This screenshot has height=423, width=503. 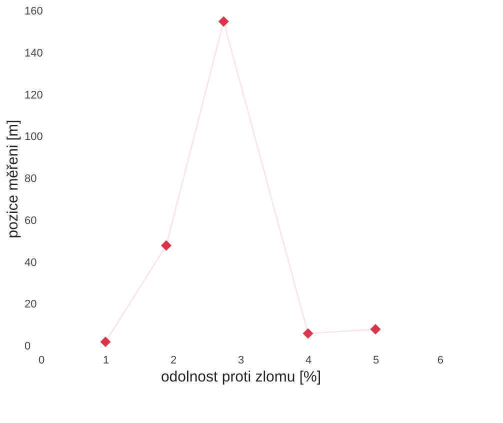 I want to click on y-tick-label: 80, so click(x=30, y=179).